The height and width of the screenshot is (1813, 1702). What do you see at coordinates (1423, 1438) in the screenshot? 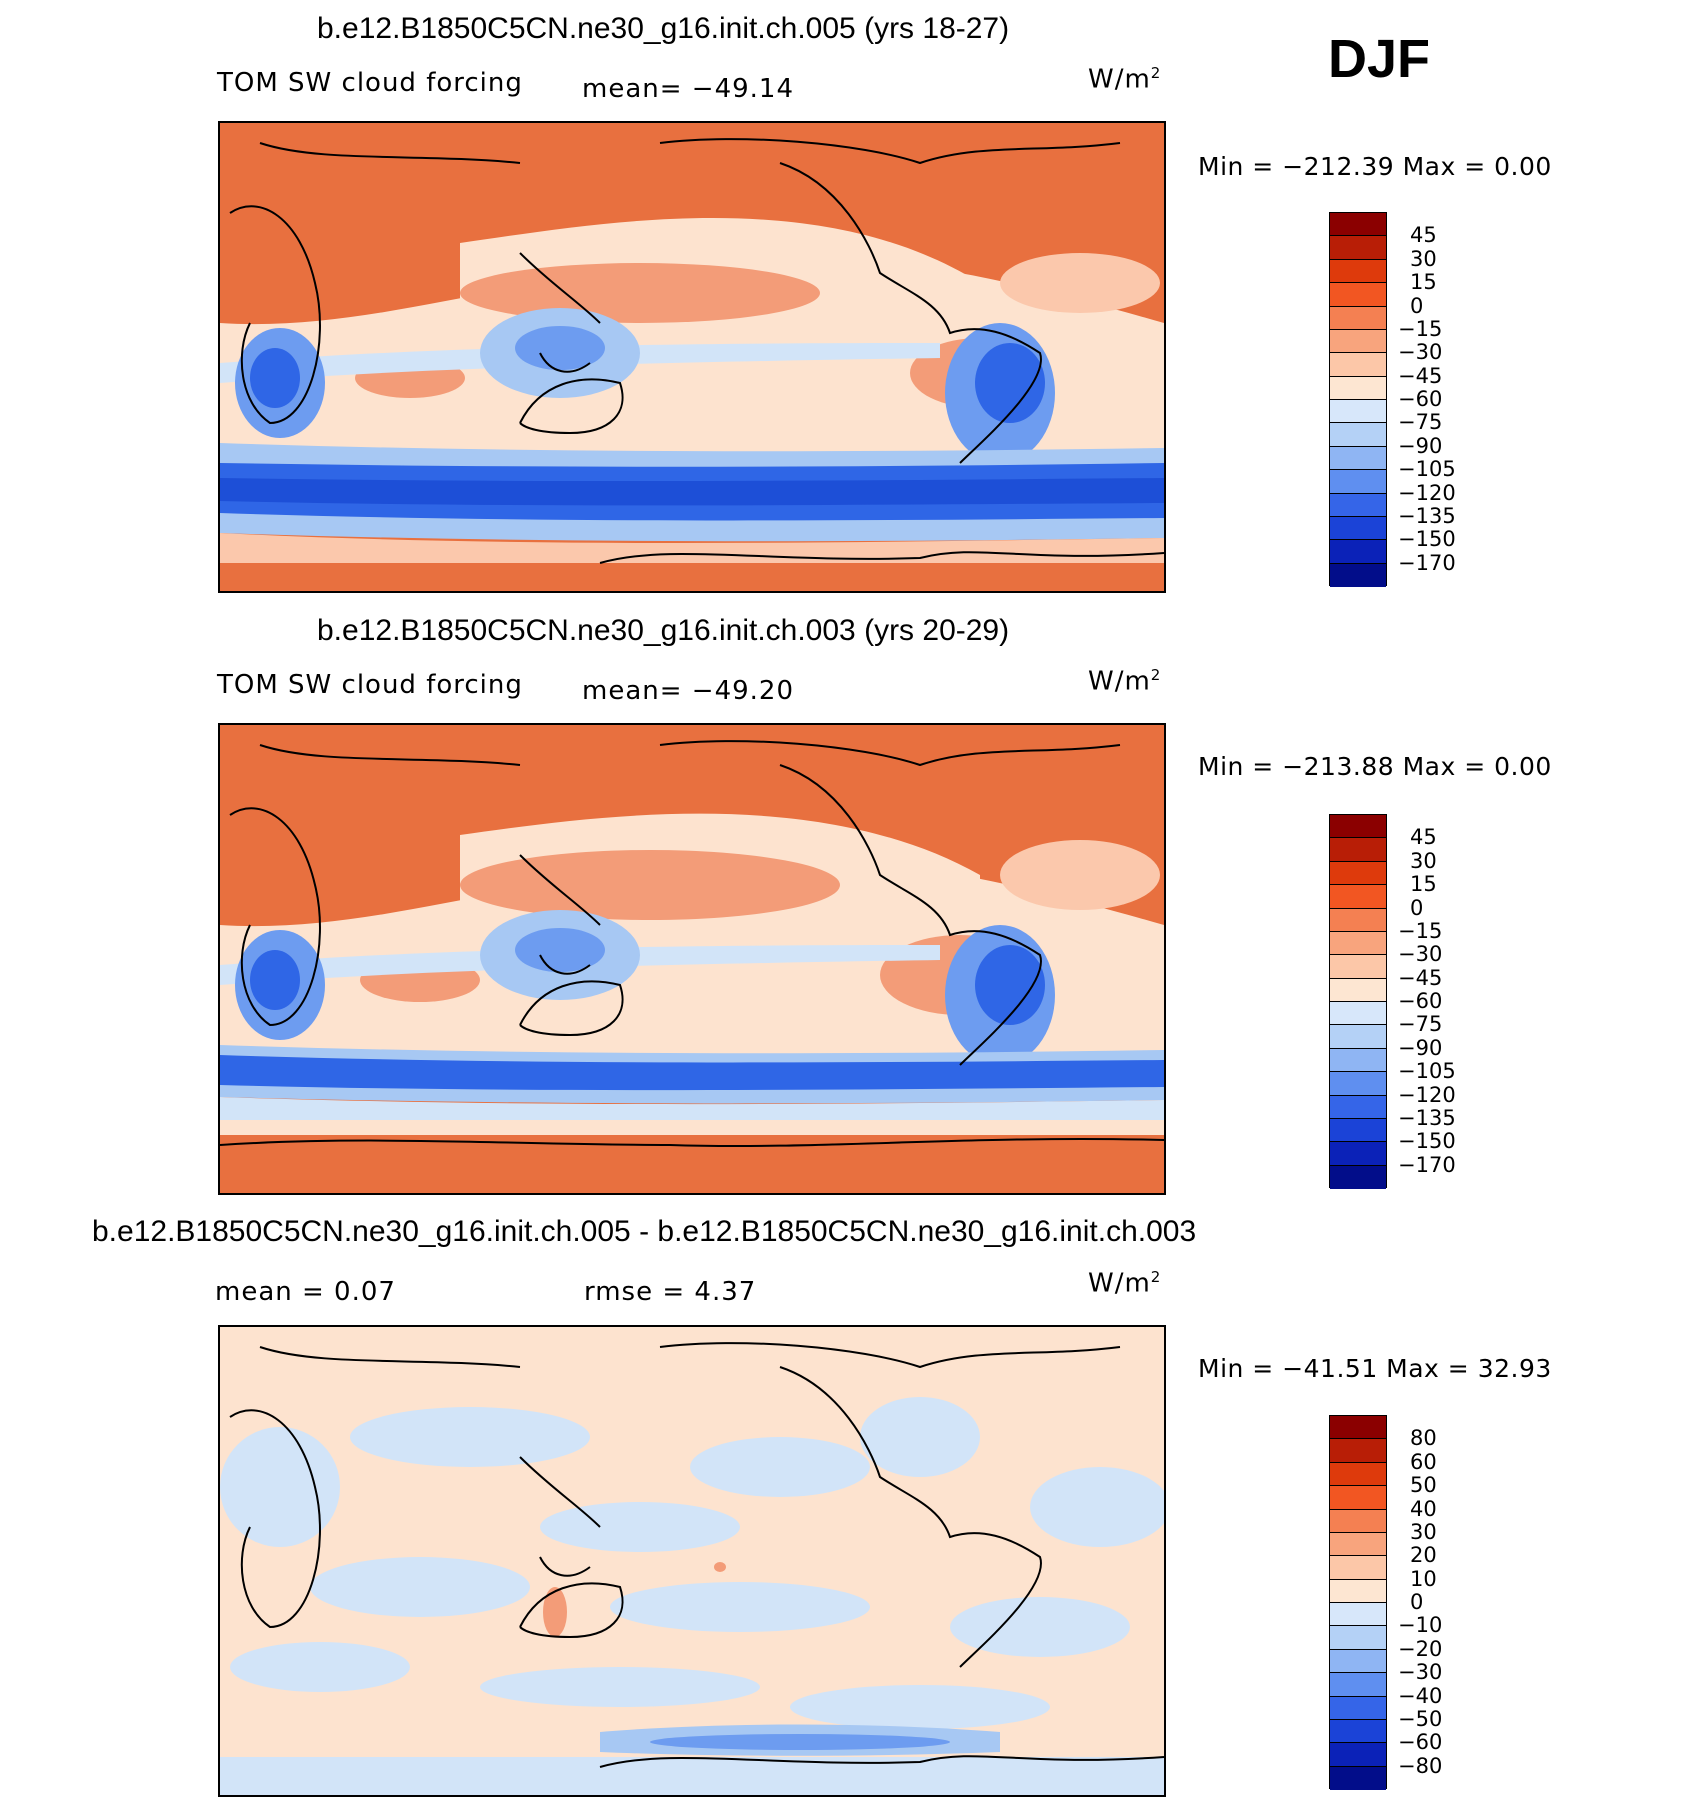
I see `colorbar-tick-label: 80` at bounding box center [1423, 1438].